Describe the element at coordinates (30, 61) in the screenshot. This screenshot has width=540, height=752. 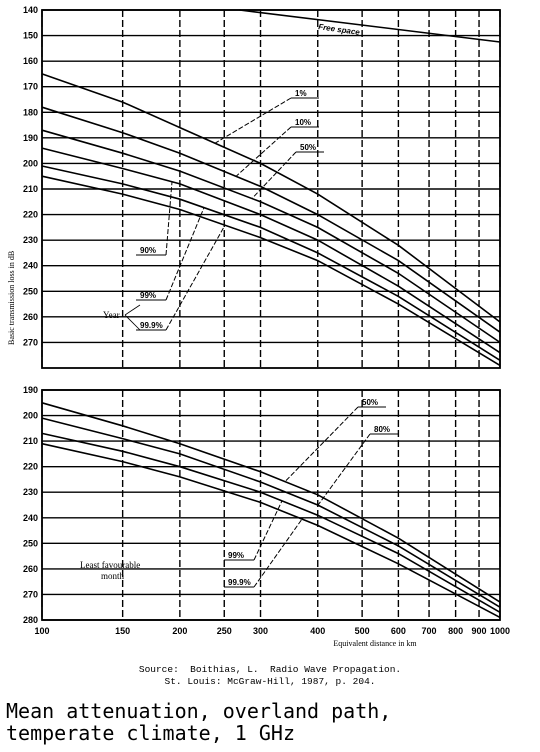
I see `upper-ytick-160: 160` at that location.